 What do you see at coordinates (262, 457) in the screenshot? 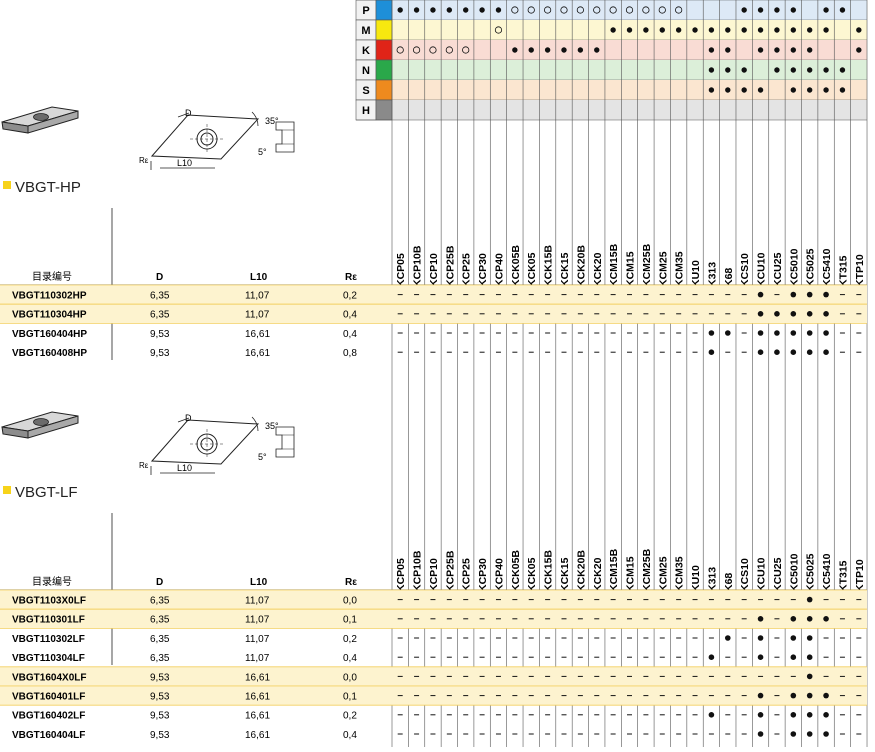
I see `angle-5-label: 5°` at bounding box center [262, 457].